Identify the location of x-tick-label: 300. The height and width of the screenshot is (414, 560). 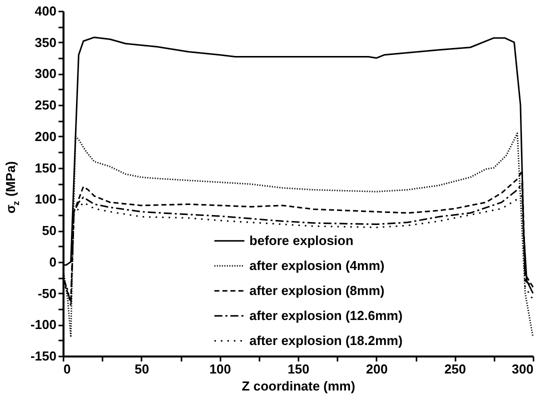
(523, 369).